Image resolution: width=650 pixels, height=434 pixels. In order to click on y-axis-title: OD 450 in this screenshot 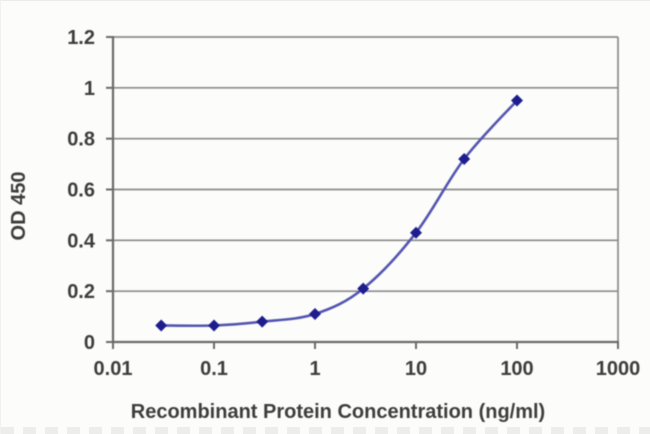, I will do `click(19, 206)`.